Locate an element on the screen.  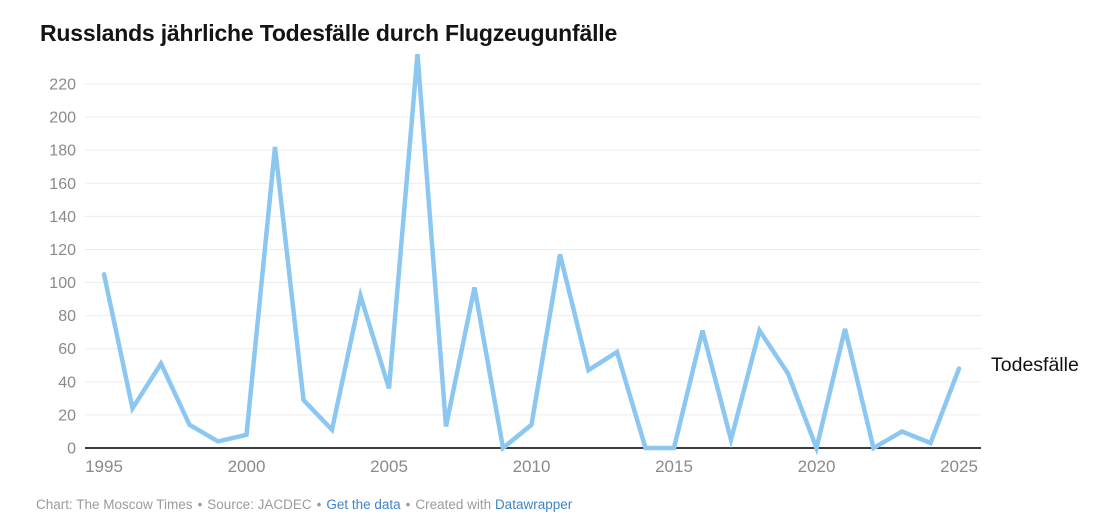
y-tick-label: 40 is located at coordinates (67, 382).